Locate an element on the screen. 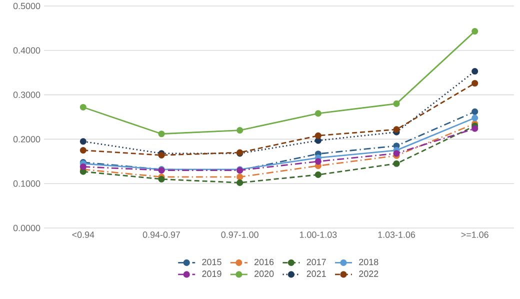 This screenshot has height=299, width=520. x-tick-label: 0.97-1.00 is located at coordinates (239, 235).